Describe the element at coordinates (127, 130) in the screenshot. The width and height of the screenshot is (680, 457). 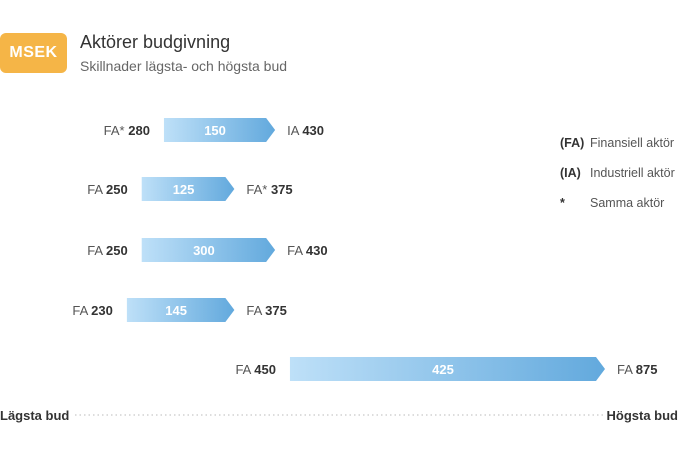
I see `lowest-bid-value: FA* 280` at that location.